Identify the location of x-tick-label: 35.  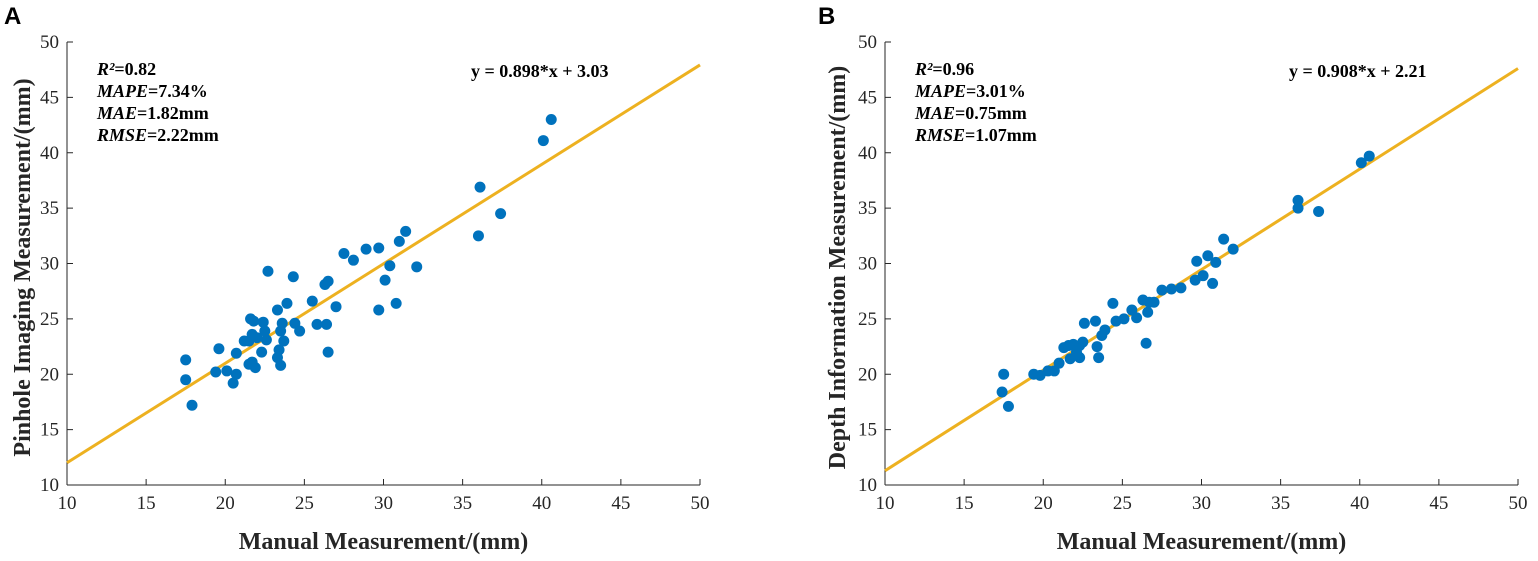
(1280, 503).